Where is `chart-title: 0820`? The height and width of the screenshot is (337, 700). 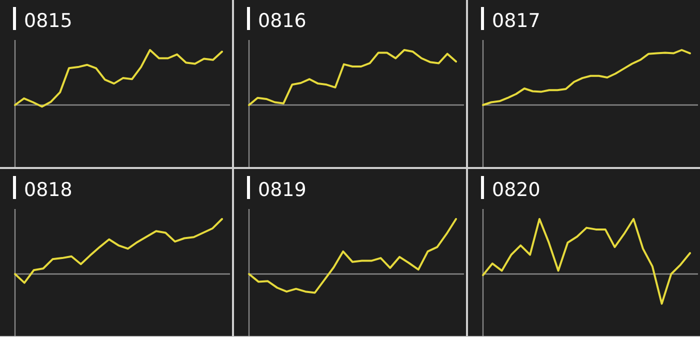 chart-title: 0820 is located at coordinates (516, 190).